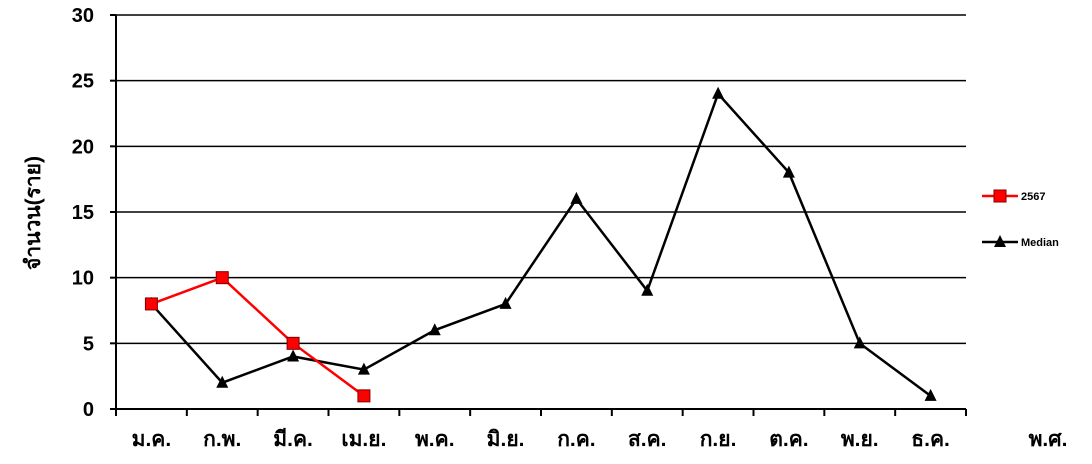  I want to click on legend-label: Median, so click(1040, 243).